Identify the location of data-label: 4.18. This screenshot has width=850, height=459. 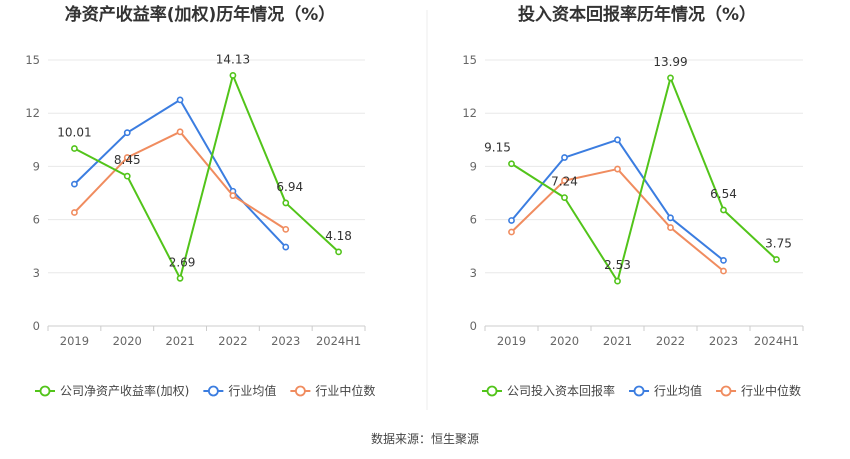
(338, 236).